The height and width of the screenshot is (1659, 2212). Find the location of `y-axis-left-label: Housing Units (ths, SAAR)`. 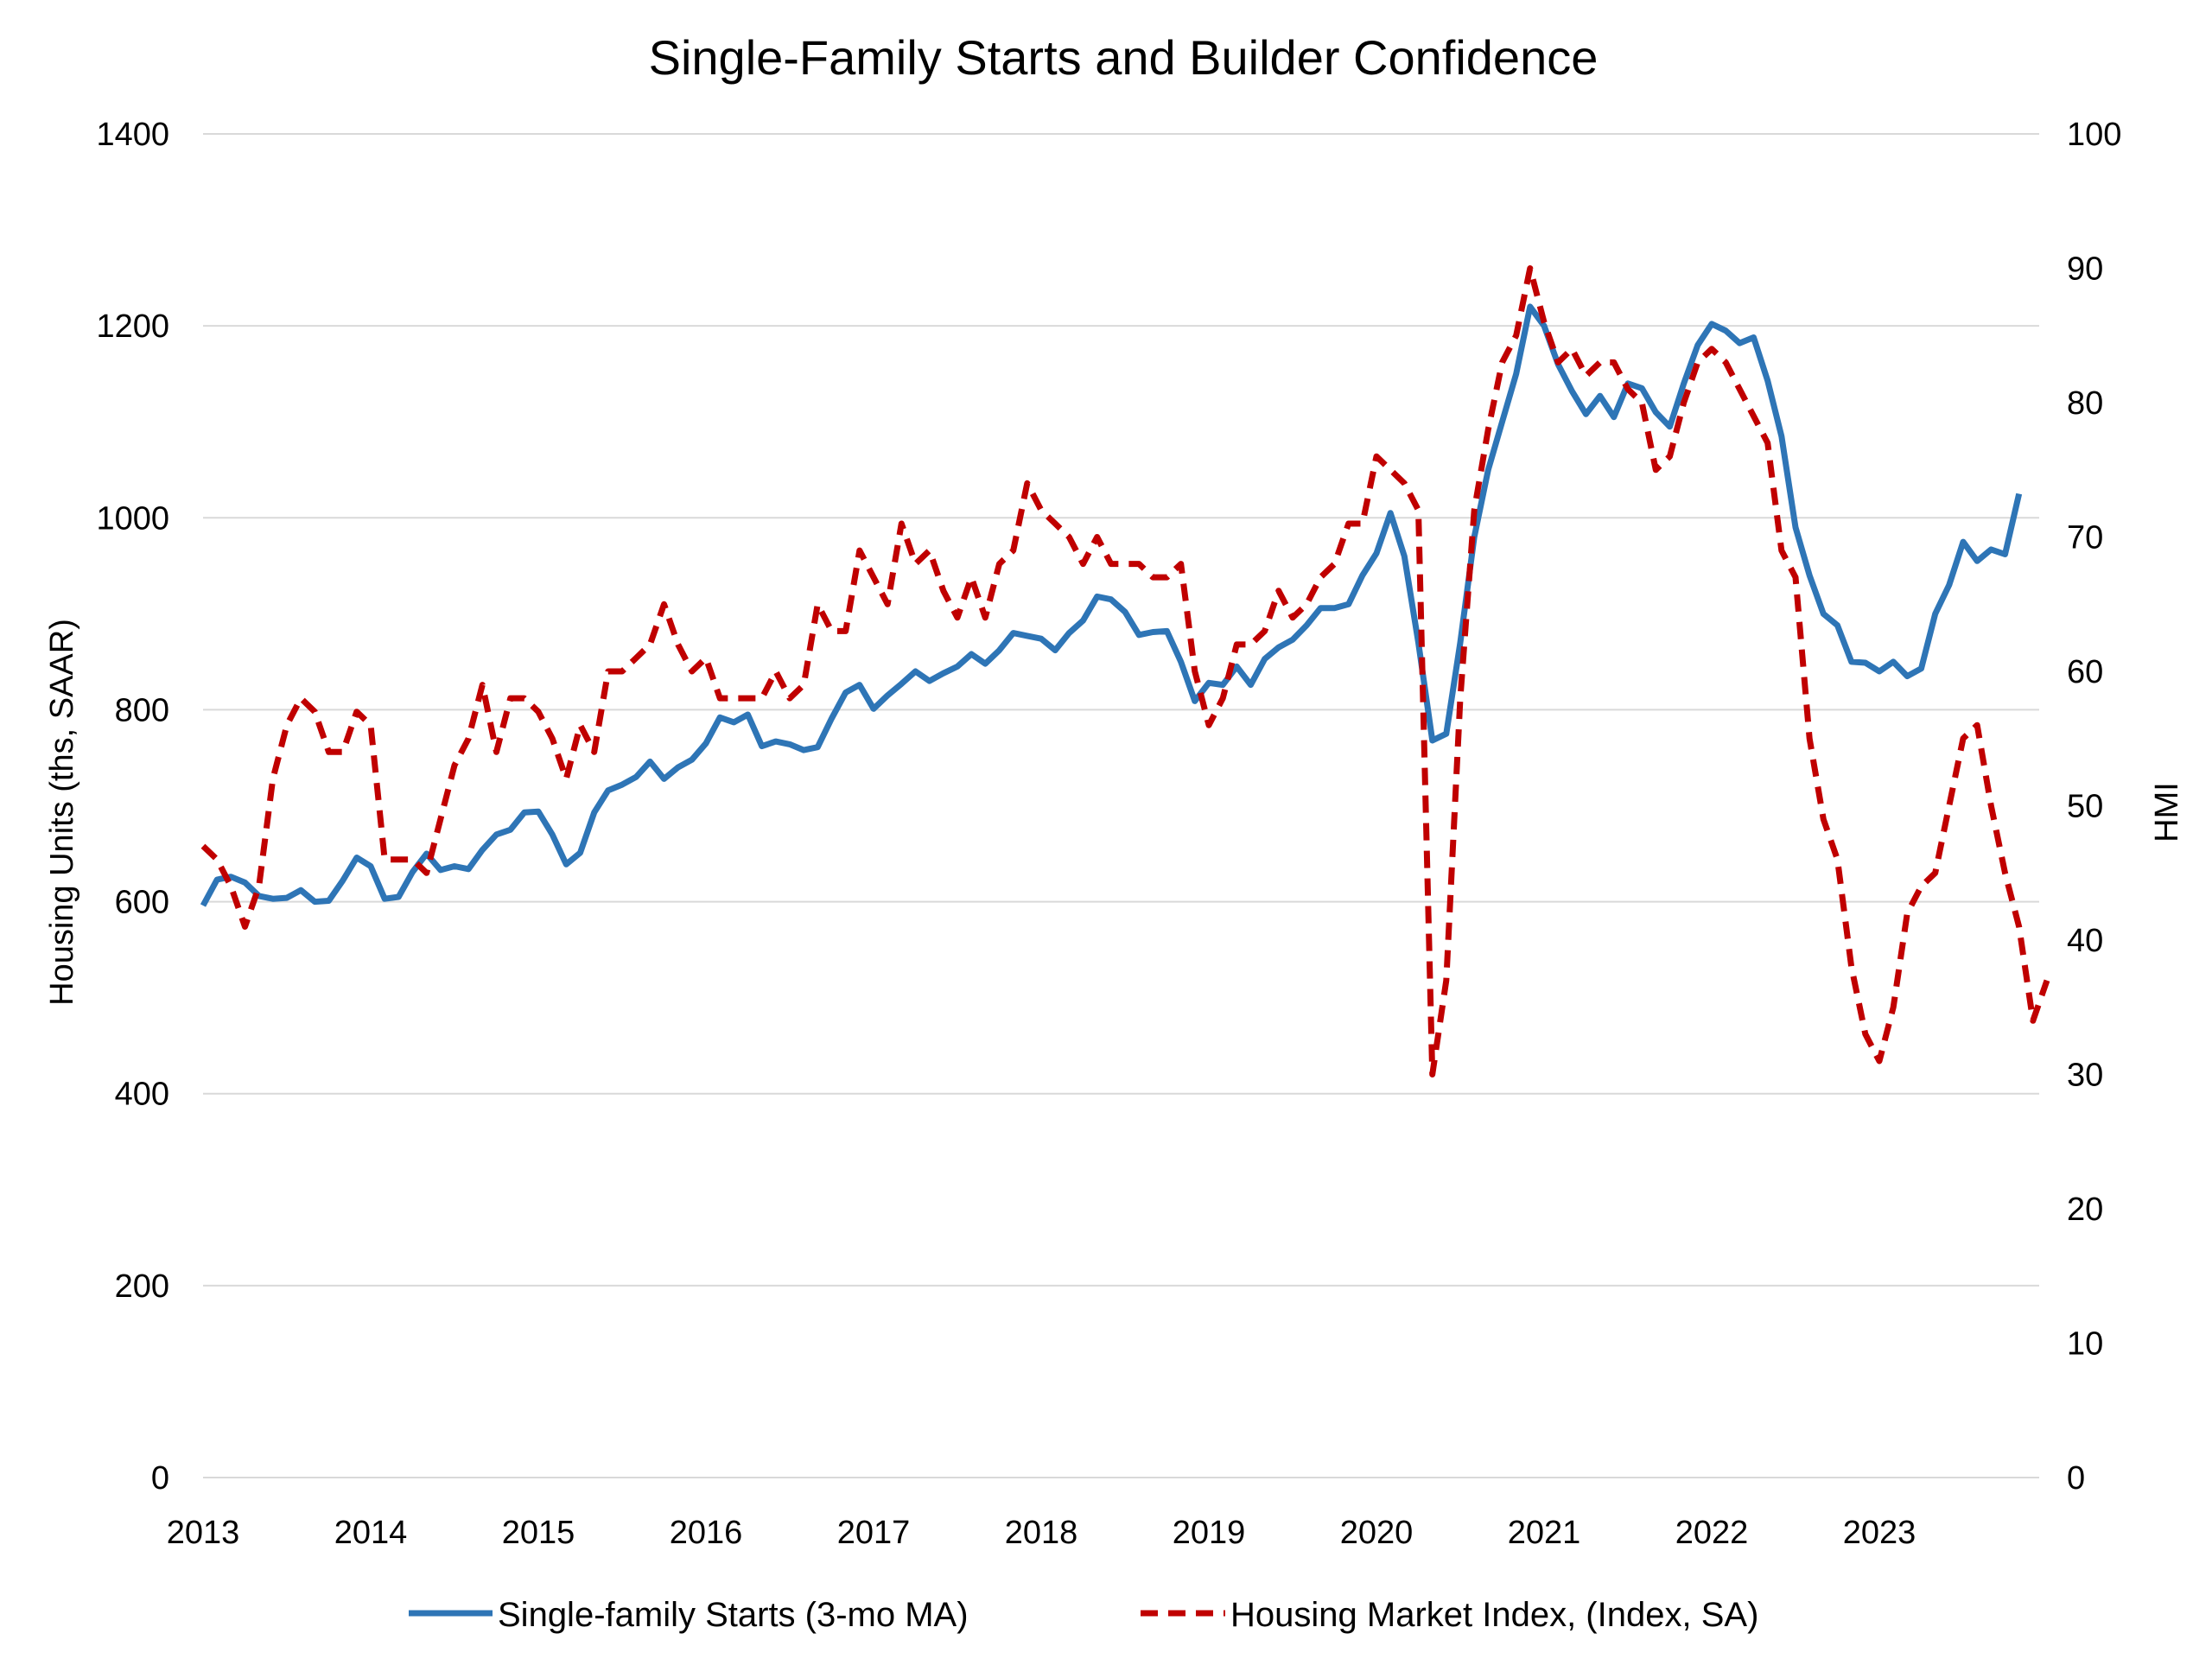

y-axis-left-label: Housing Units (ths, SAAR) is located at coordinates (62, 812).